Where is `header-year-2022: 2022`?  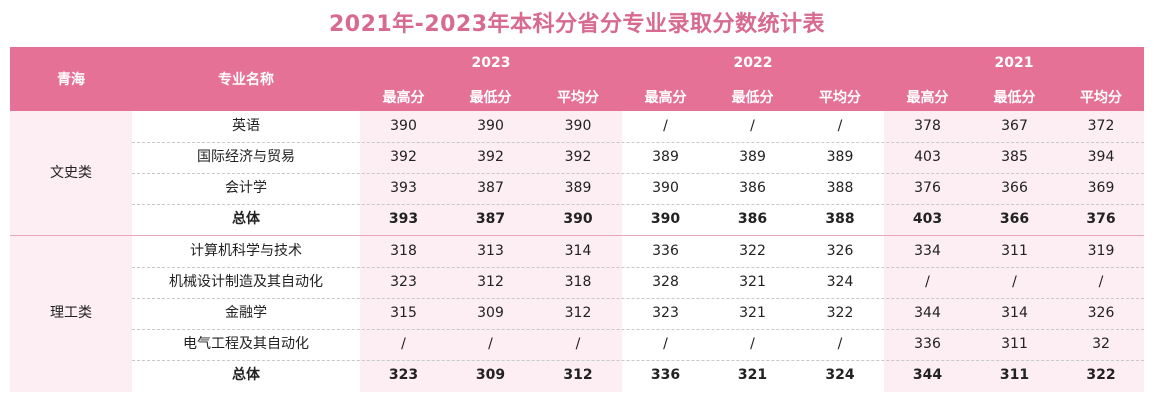 header-year-2022: 2022 is located at coordinates (753, 63).